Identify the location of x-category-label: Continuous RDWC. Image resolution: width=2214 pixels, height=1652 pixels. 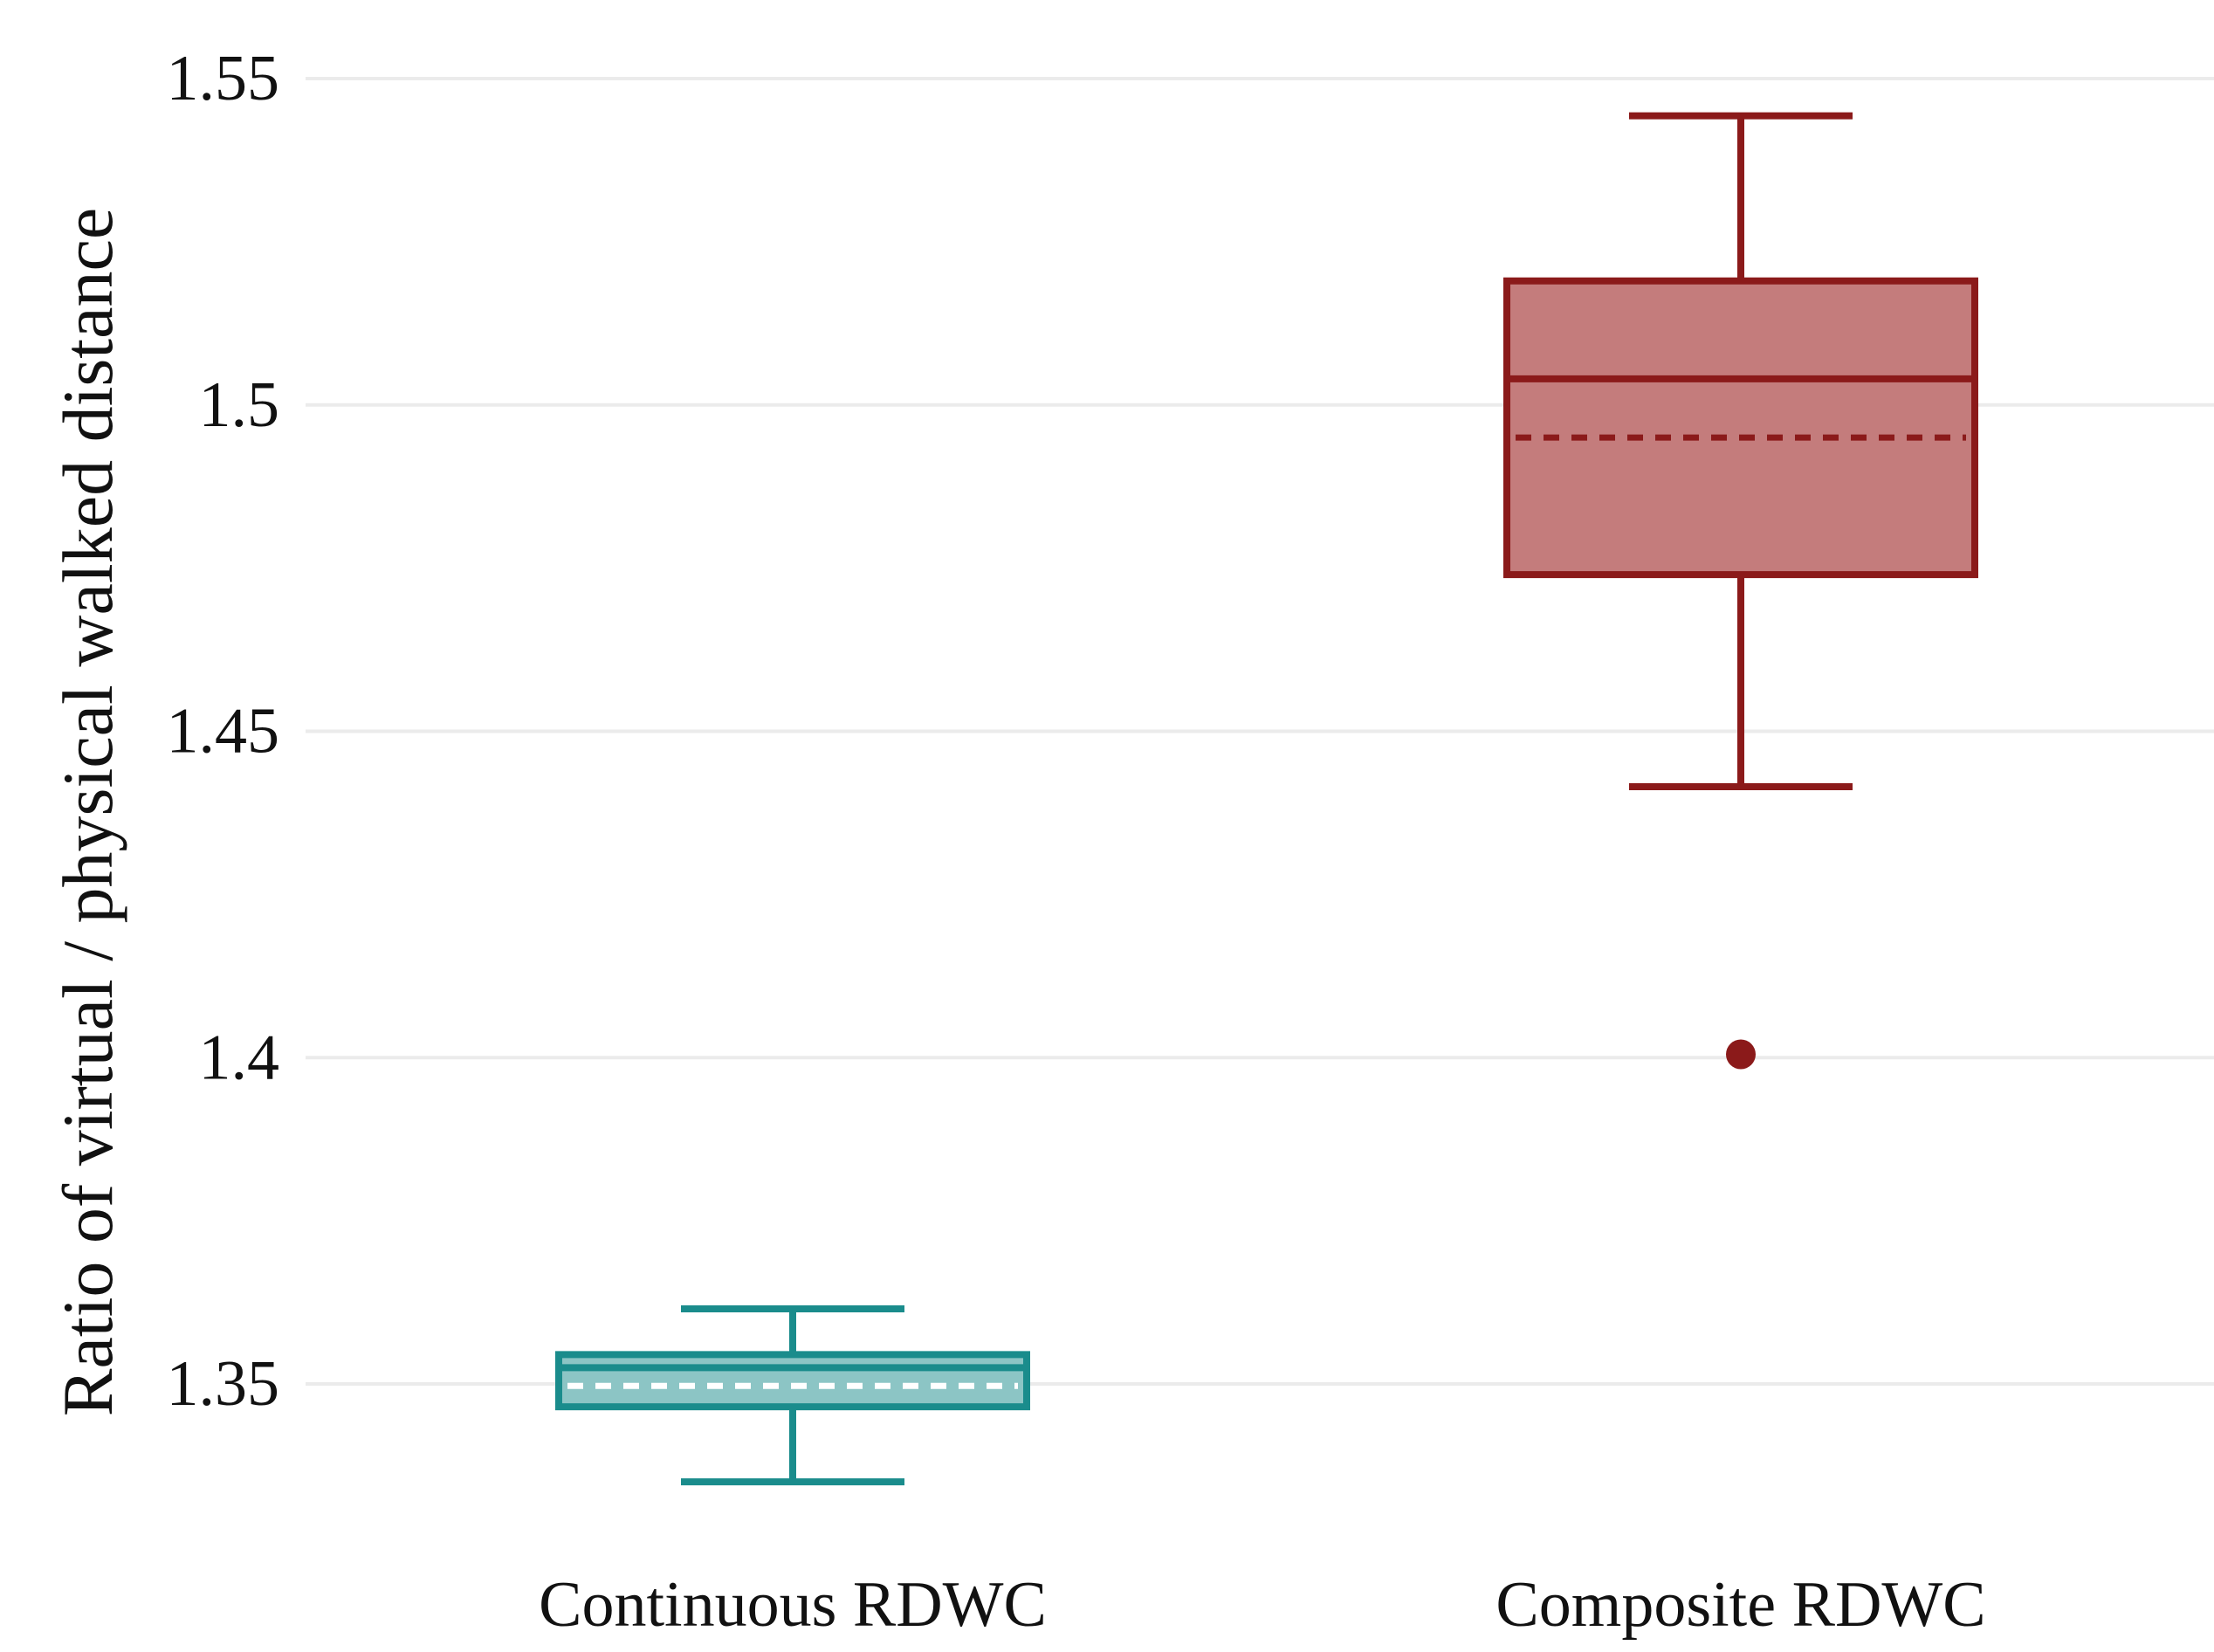
(793, 1605).